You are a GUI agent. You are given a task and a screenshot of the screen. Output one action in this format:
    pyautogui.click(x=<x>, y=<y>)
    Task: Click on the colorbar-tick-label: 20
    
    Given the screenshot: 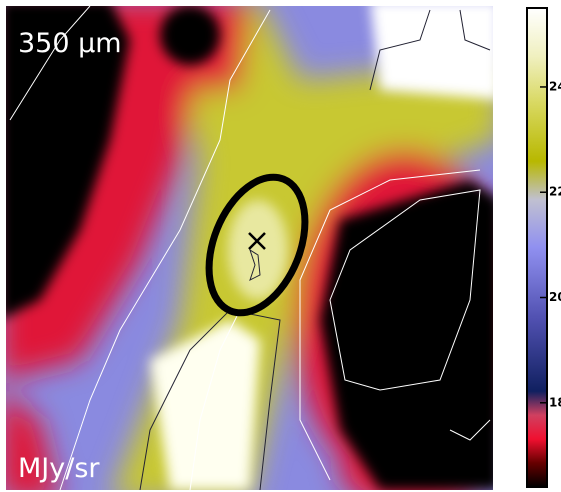 What is the action you would take?
    pyautogui.click(x=555, y=297)
    